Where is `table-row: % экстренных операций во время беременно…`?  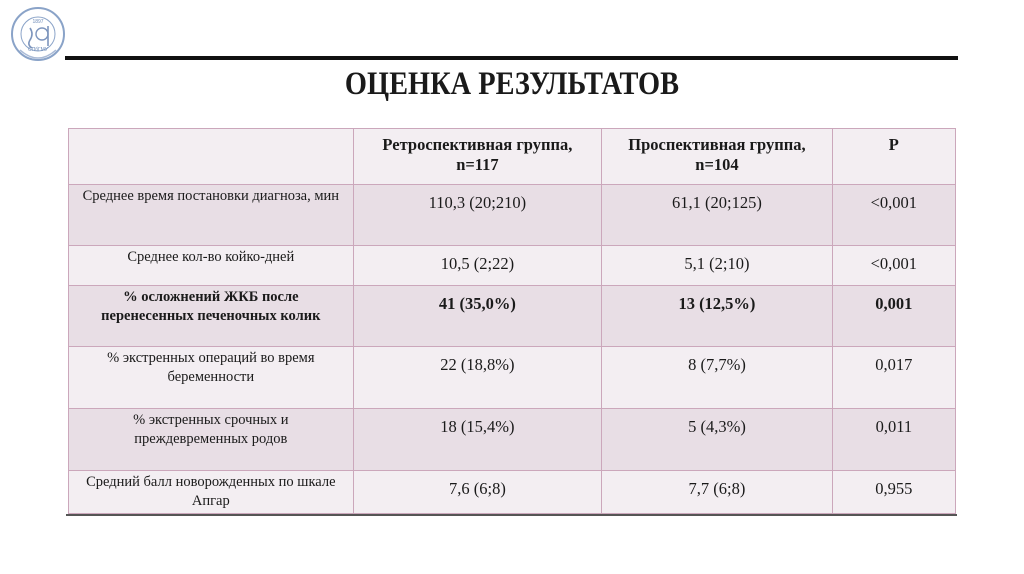
table-row: % экстренных операций во время беременно… is located at coordinates (512, 377).